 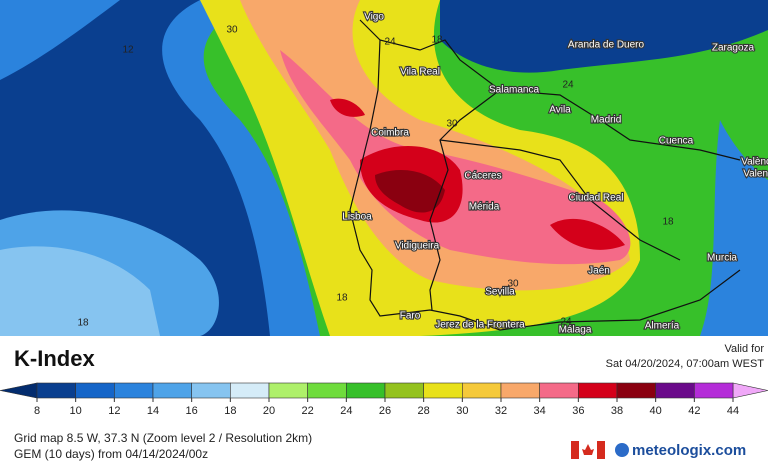 What do you see at coordinates (420, 72) in the screenshot?
I see `city-label: Vila Real` at bounding box center [420, 72].